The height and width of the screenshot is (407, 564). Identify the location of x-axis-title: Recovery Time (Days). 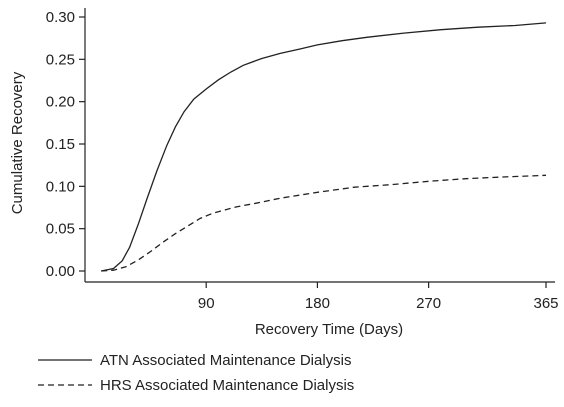
(329, 329).